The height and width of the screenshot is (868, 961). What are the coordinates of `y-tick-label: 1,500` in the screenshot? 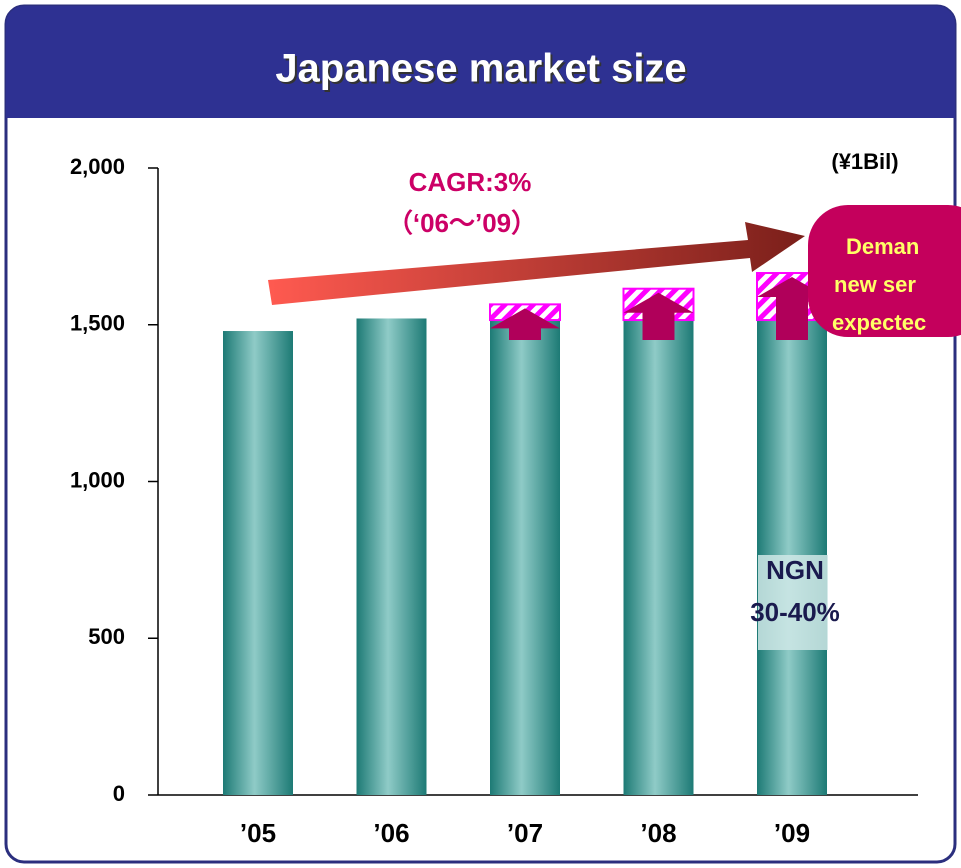 It's located at (97, 323).